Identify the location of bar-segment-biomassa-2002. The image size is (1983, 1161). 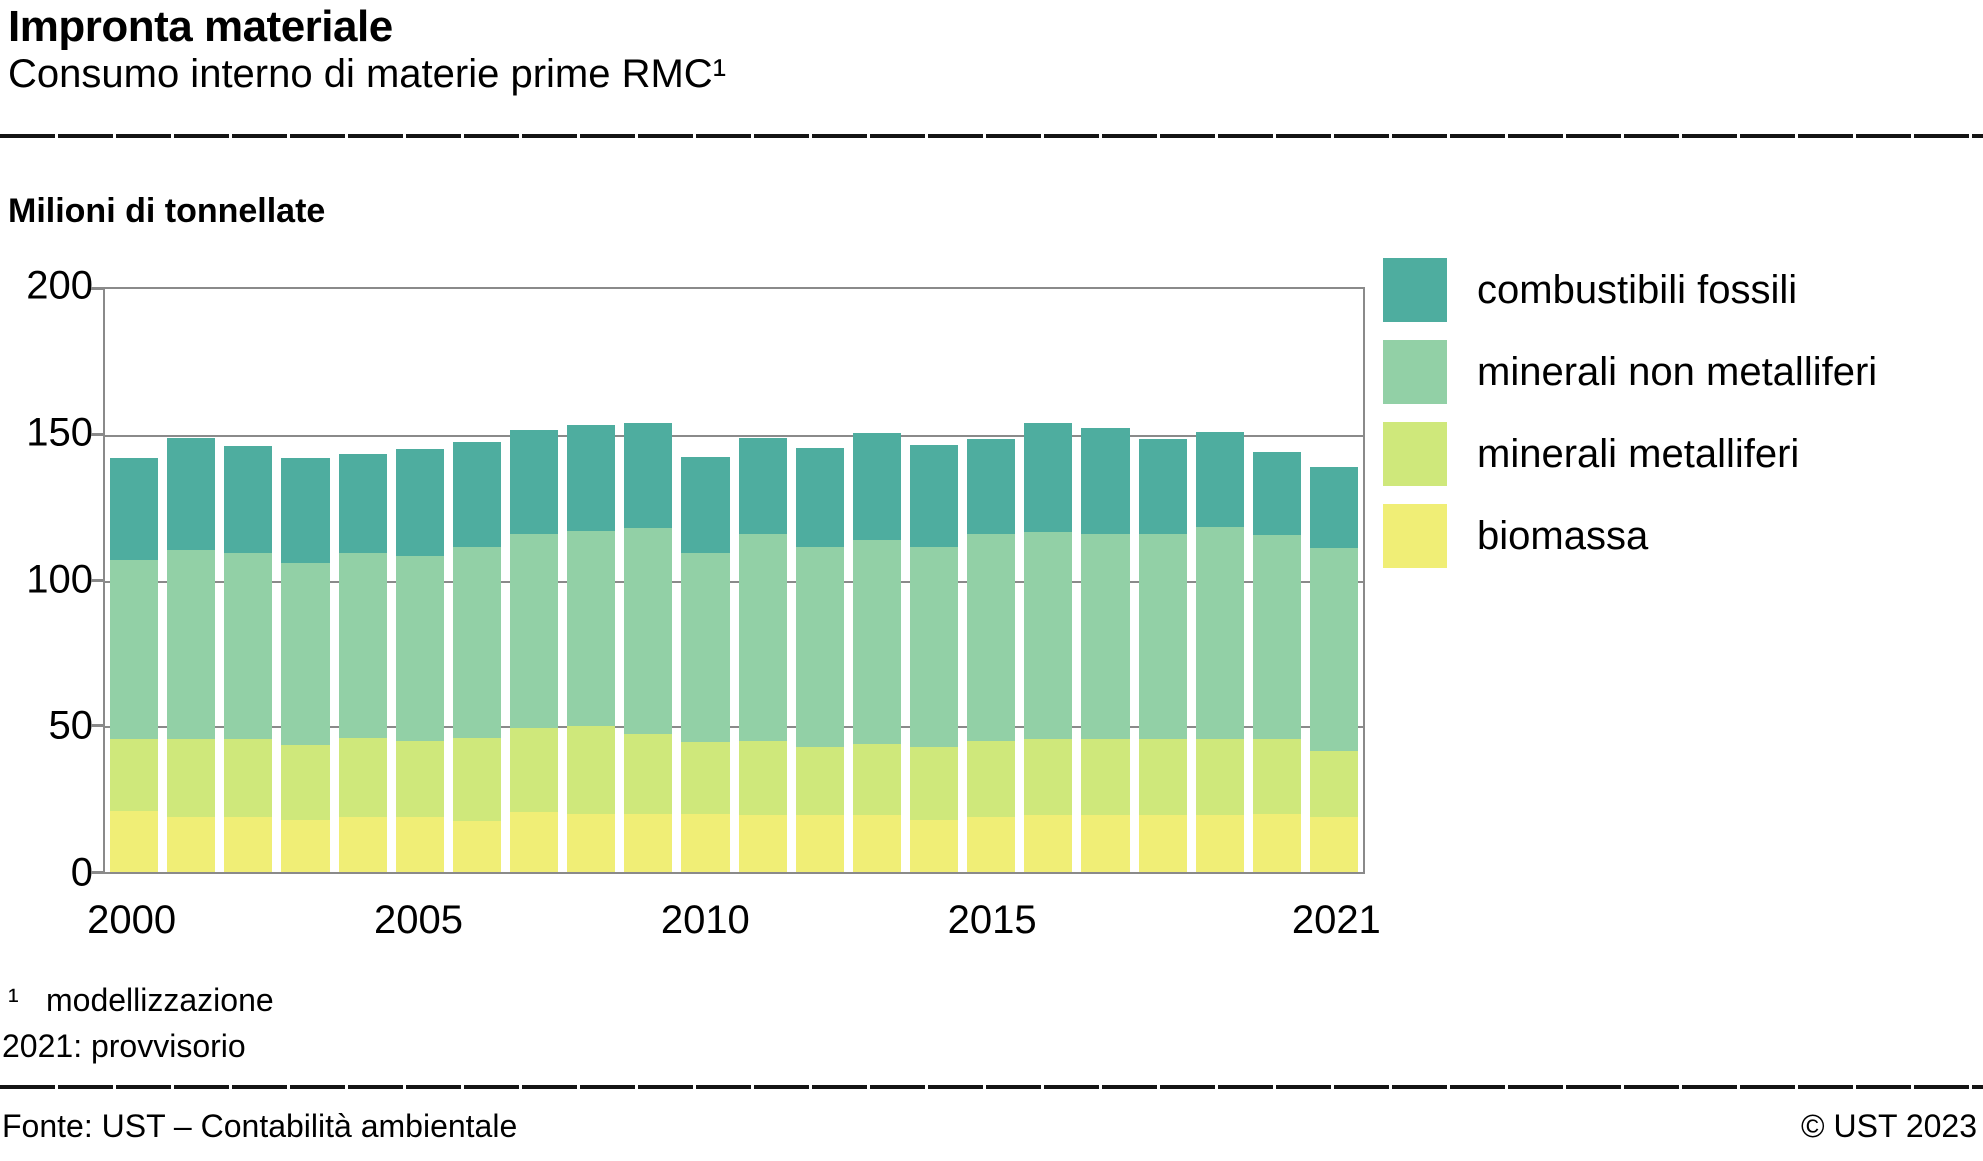
(248, 844).